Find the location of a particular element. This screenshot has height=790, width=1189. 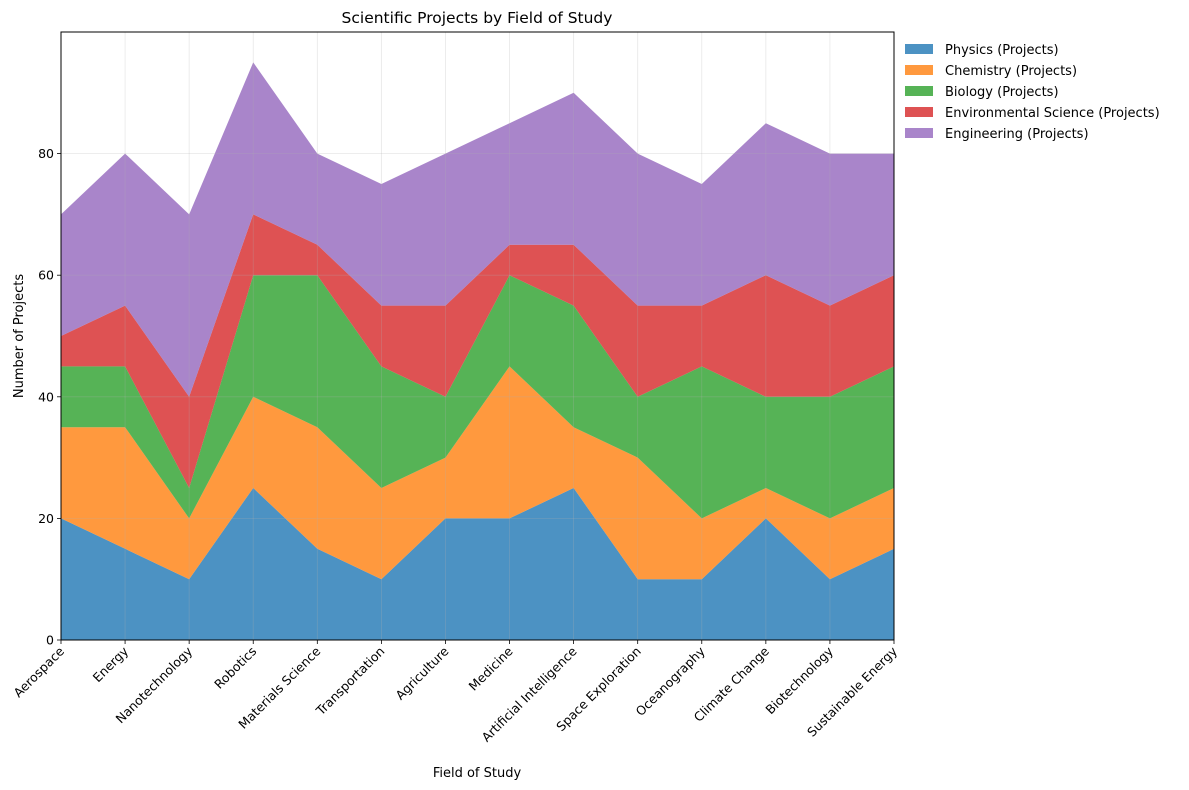

y-tick-label: 60 is located at coordinates (46, 275).